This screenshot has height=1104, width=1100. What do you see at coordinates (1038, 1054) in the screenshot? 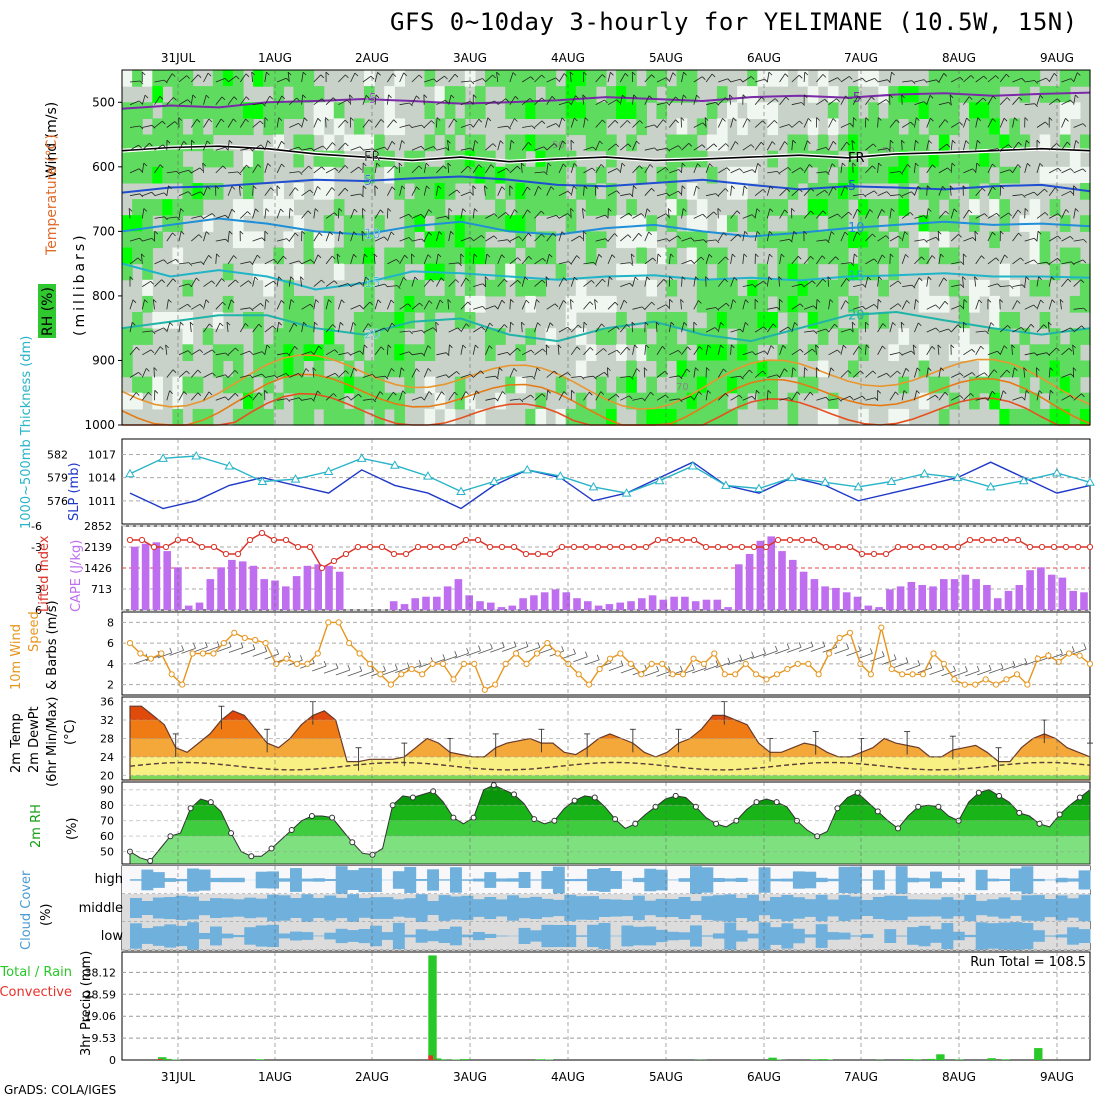
I see `precip-bar` at bounding box center [1038, 1054].